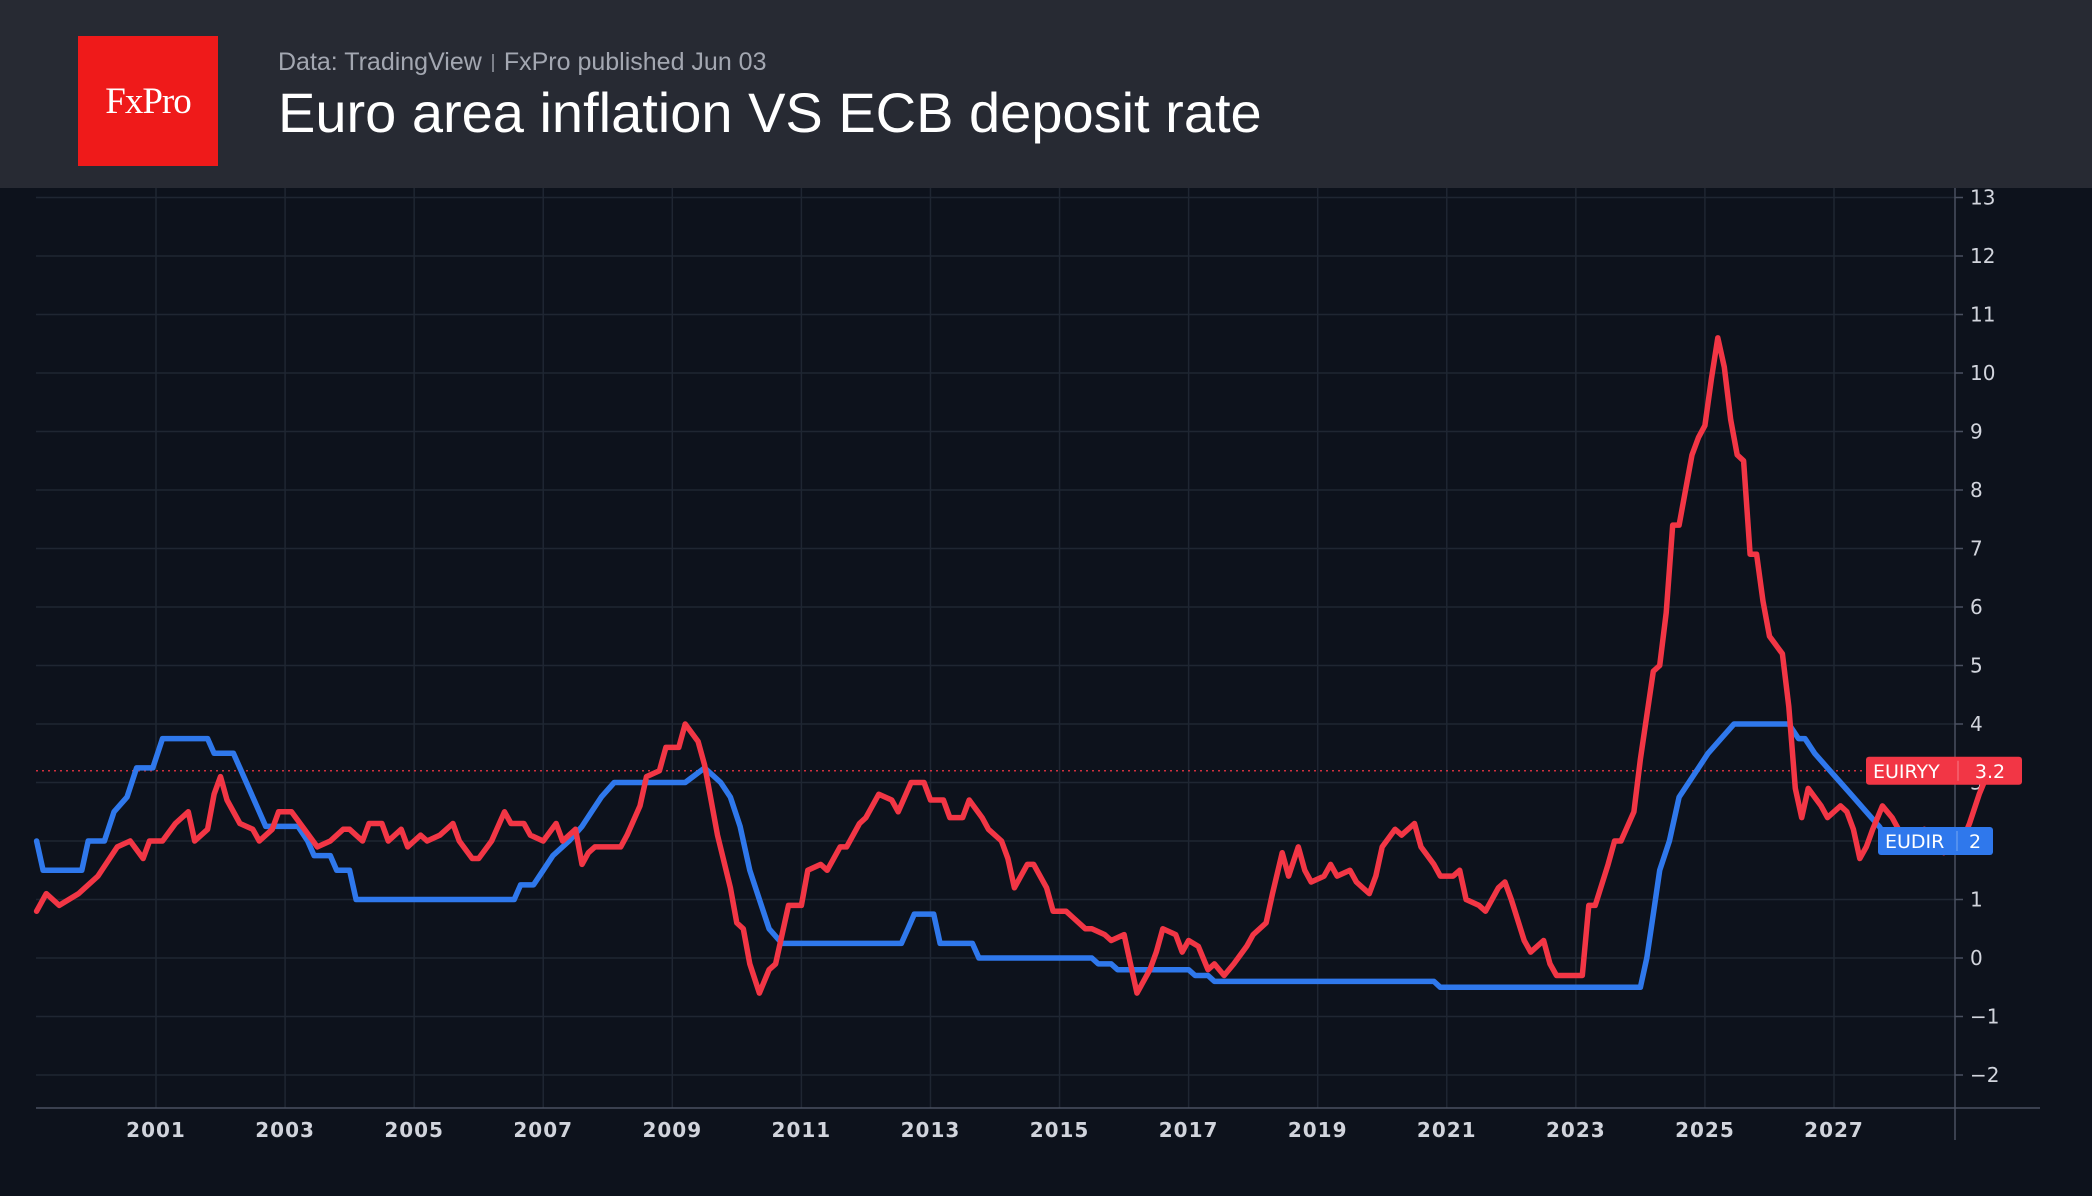  What do you see at coordinates (1976, 607) in the screenshot?
I see `y-tick-label: 6` at bounding box center [1976, 607].